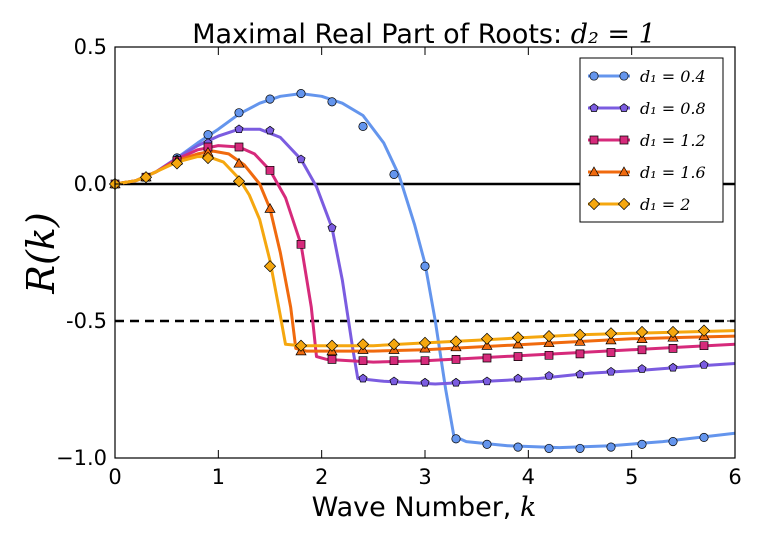  I want to click on legend-label: d₁ = 2, so click(665, 204).